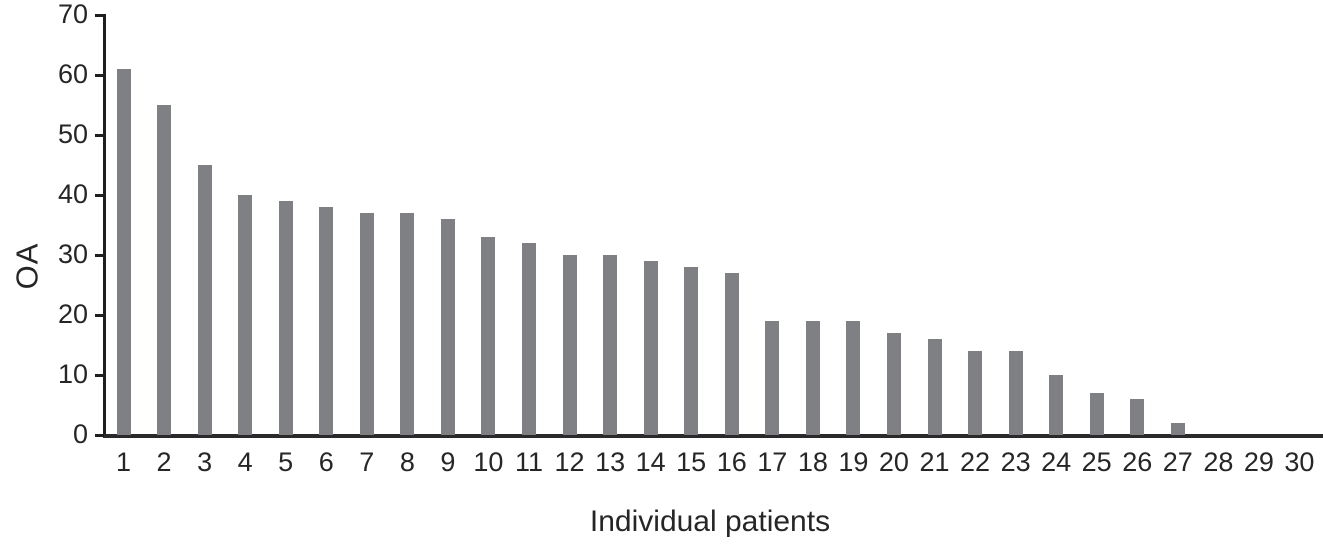  Describe the element at coordinates (245, 462) in the screenshot. I see `x-tick-label: 4` at that location.